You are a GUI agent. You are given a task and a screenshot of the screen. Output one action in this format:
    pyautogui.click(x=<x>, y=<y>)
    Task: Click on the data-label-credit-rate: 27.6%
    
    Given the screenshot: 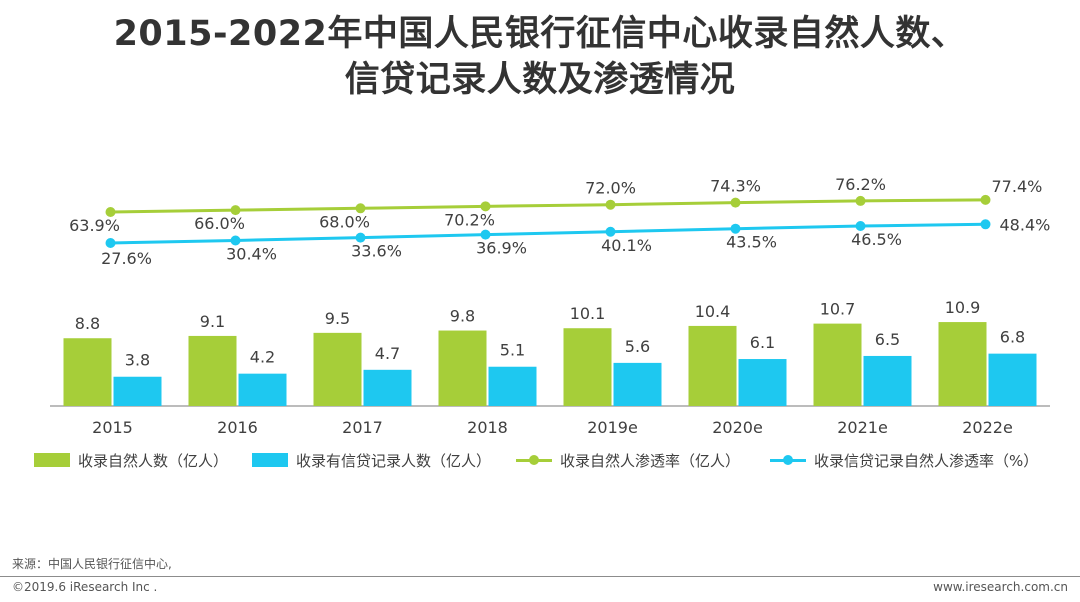 What is the action you would take?
    pyautogui.click(x=126, y=258)
    